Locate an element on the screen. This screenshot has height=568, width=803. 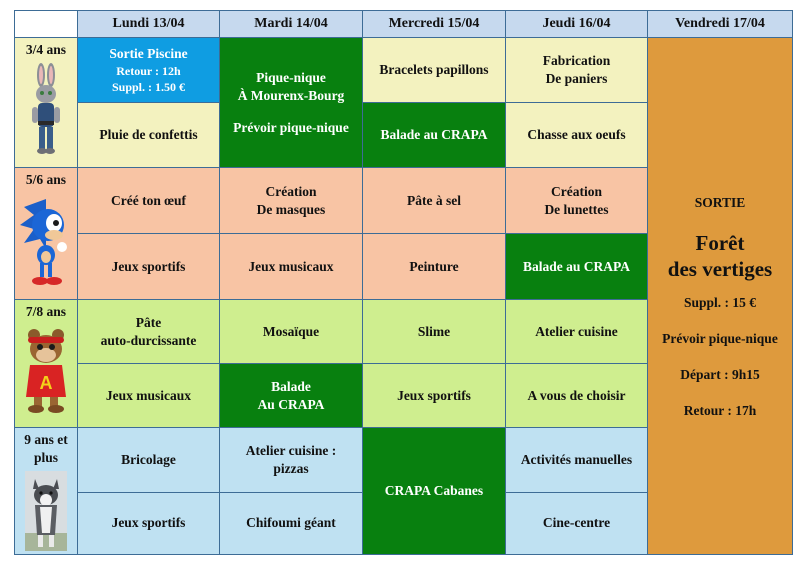
pate-line-2: auto-durcissante is located at coordinates (148, 340).